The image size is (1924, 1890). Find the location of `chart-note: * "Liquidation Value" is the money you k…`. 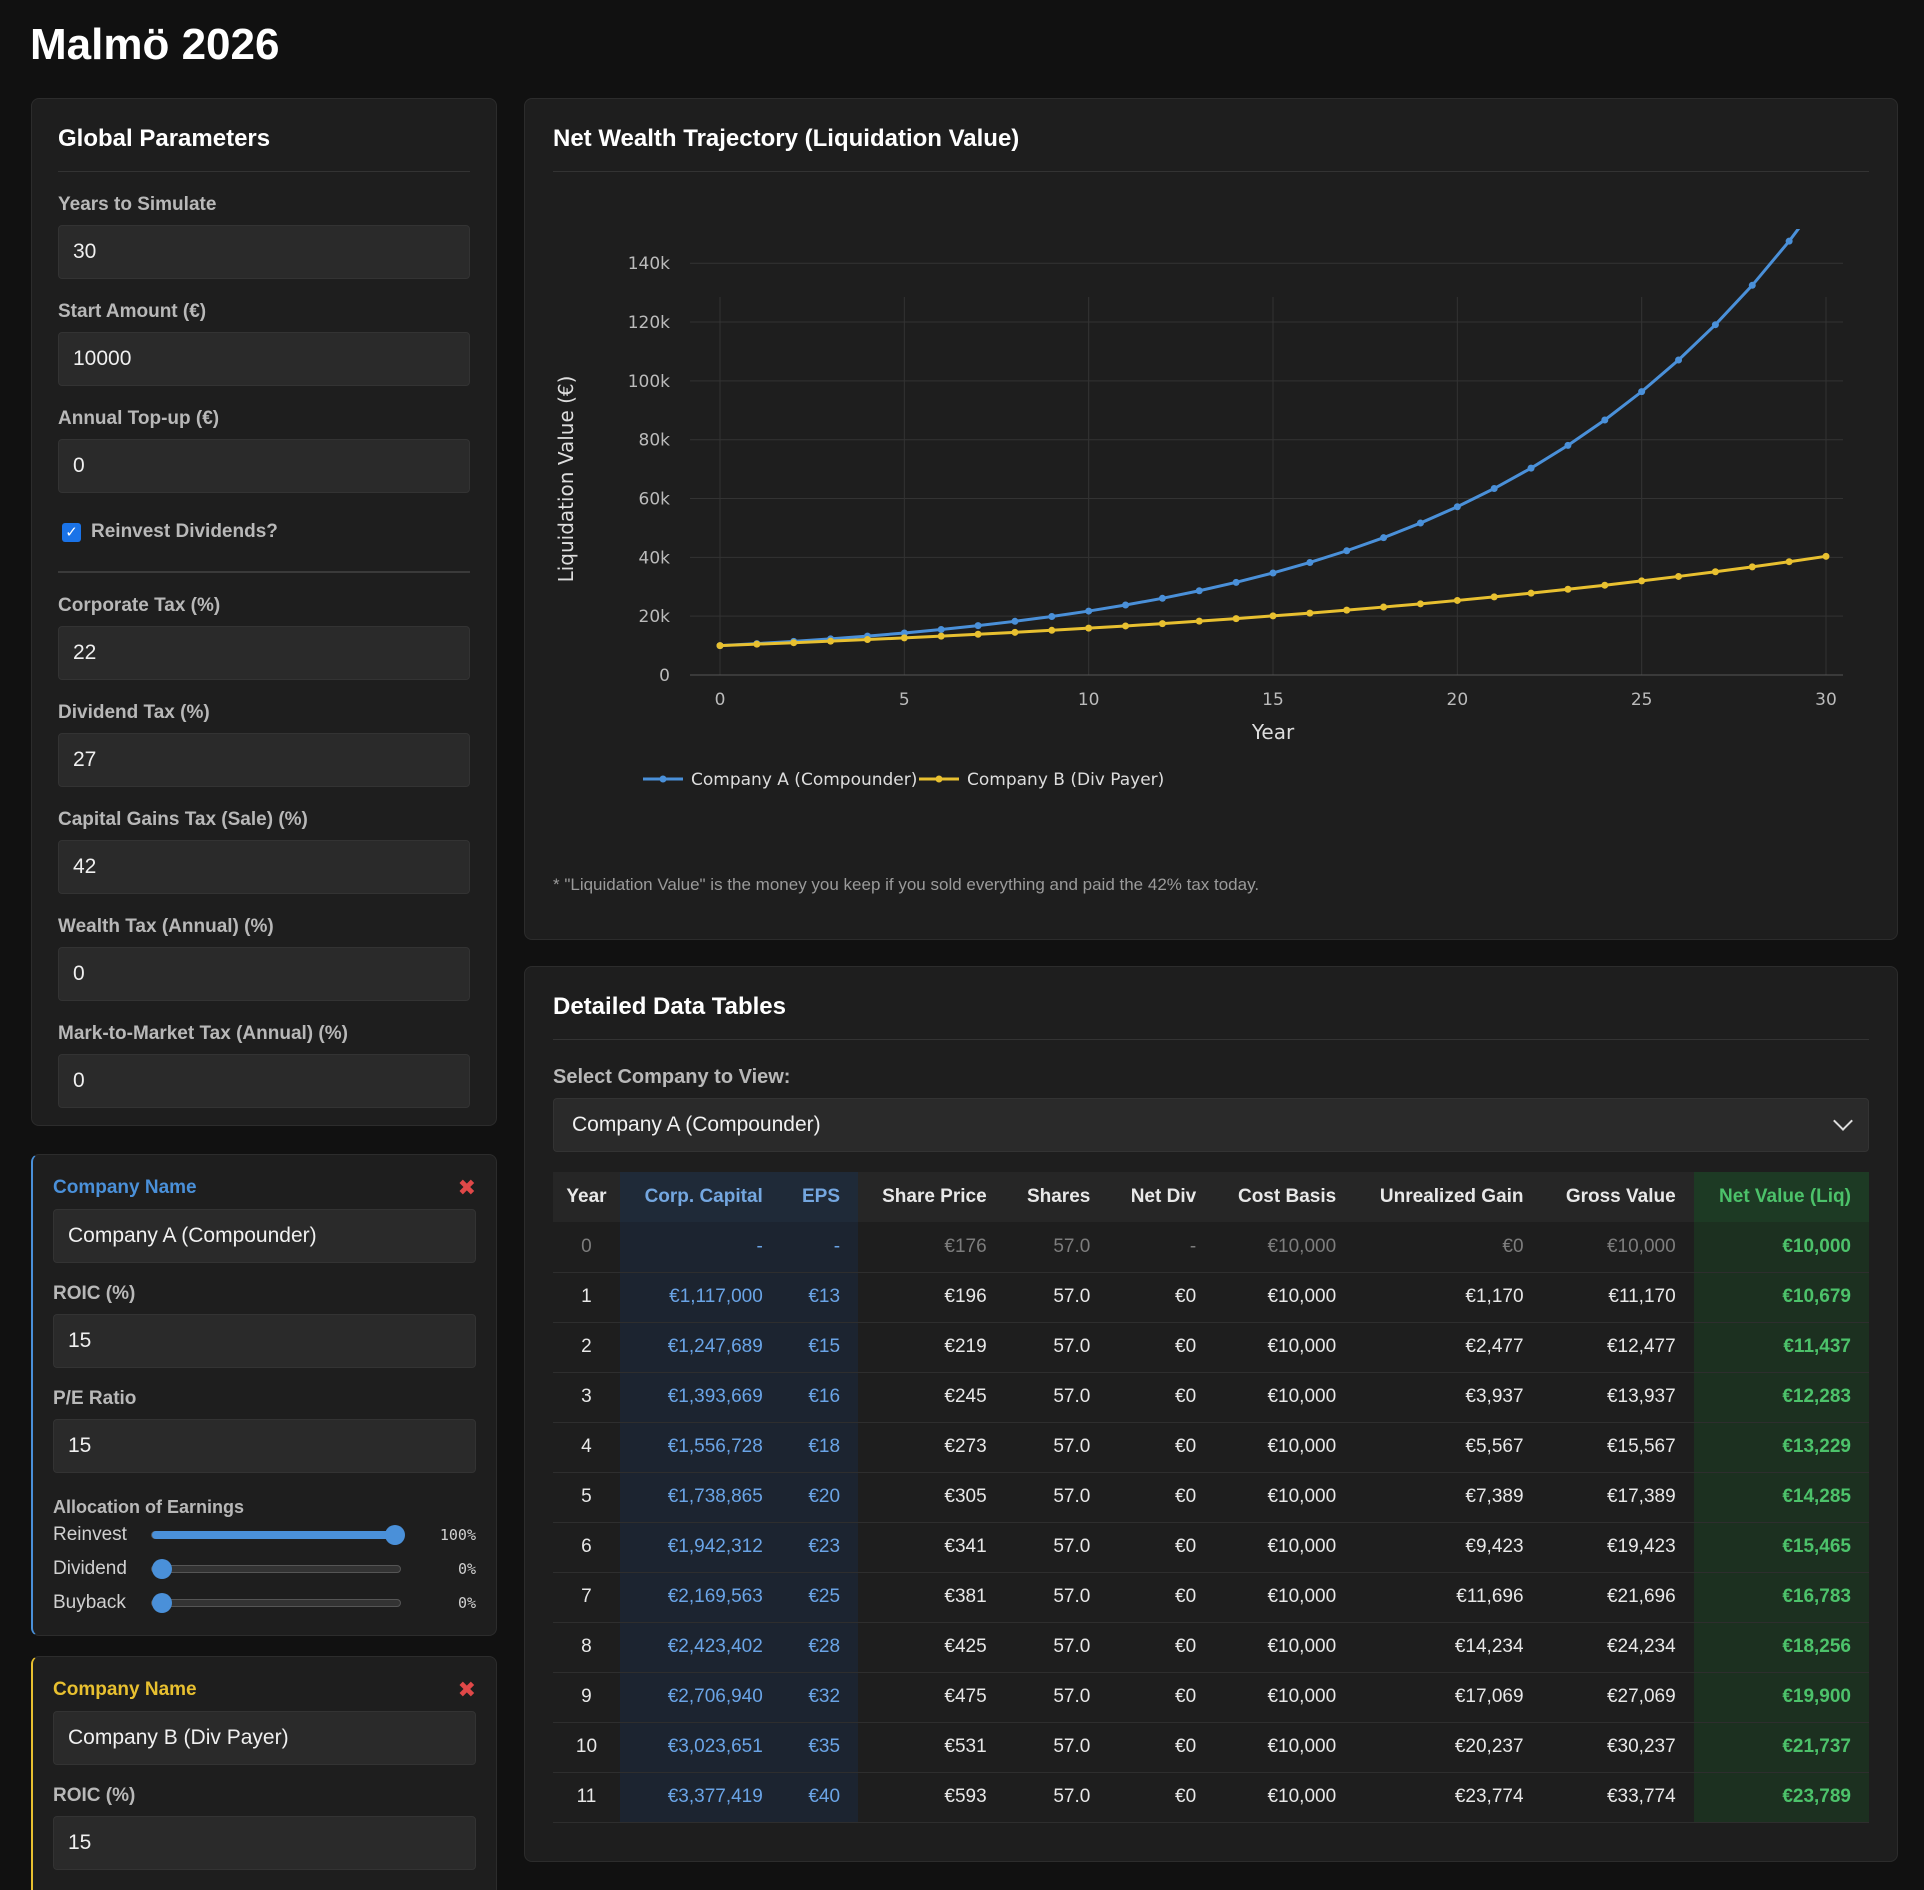

chart-note: * "Liquidation Value" is the money you k… is located at coordinates (906, 884).